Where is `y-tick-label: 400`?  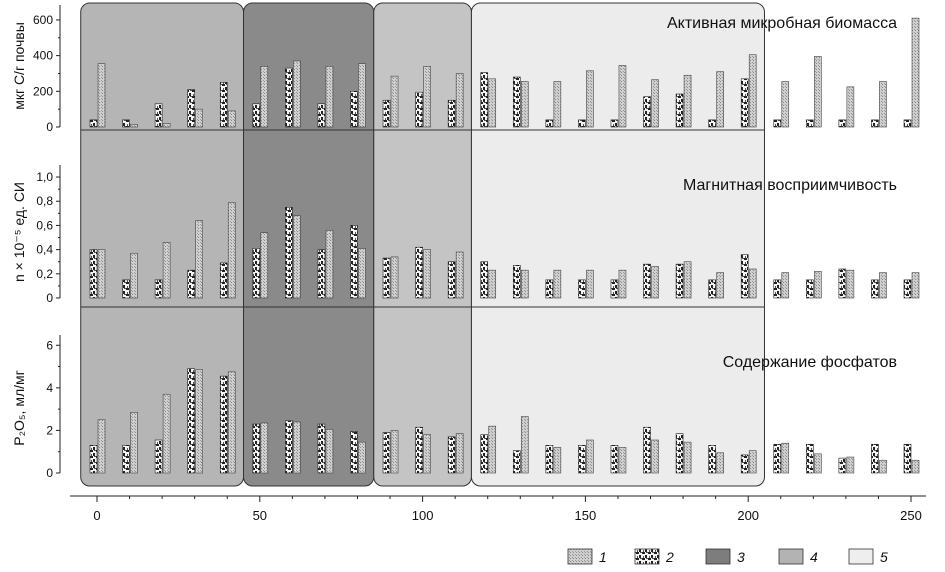
y-tick-label: 400 is located at coordinates (43, 56).